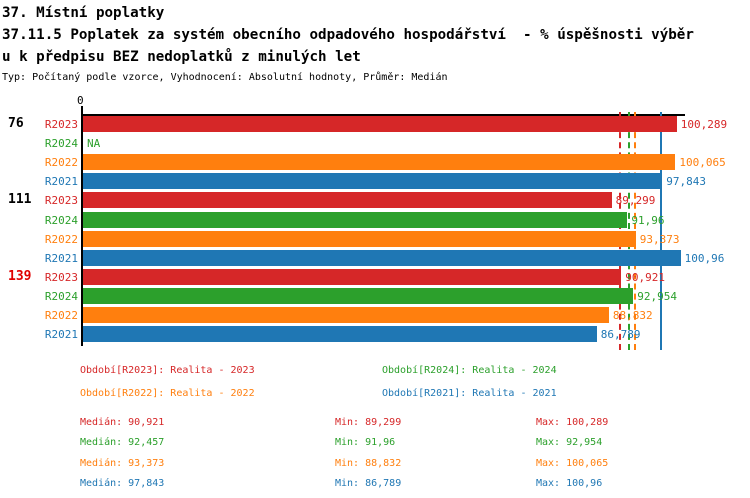 The height and width of the screenshot is (498, 750). I want to click on chart-row-111-r2022: R2022 93,373, so click(375, 239).